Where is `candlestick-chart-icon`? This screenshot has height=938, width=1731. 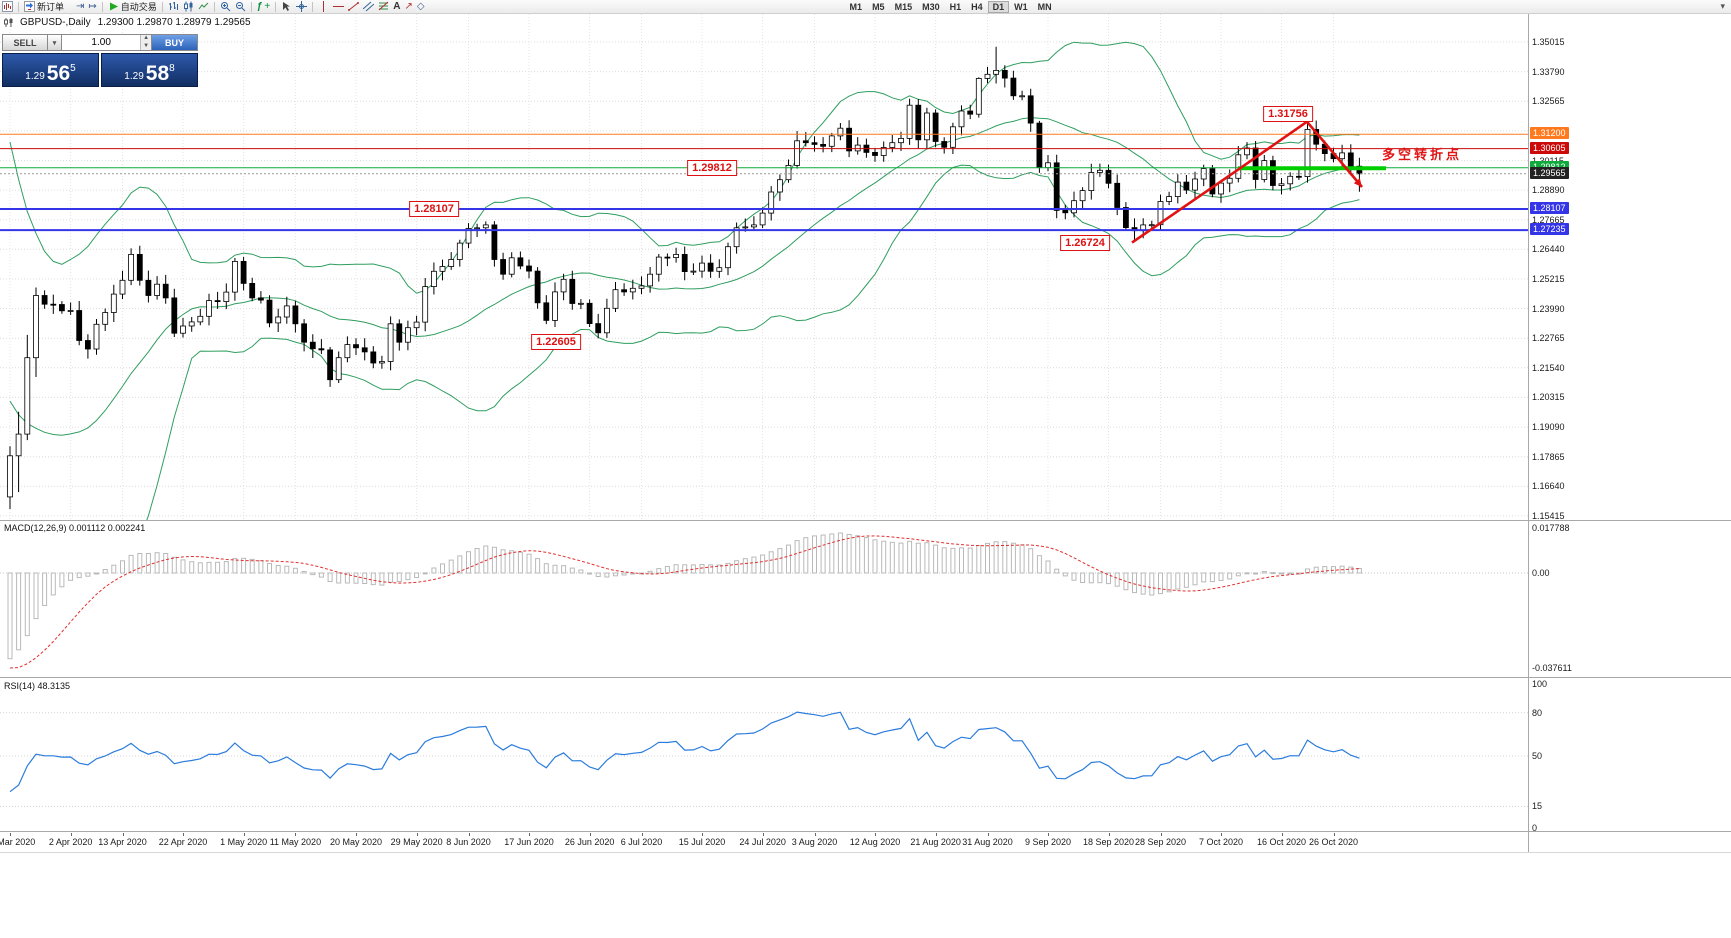
candlestick-chart-icon is located at coordinates (188, 6).